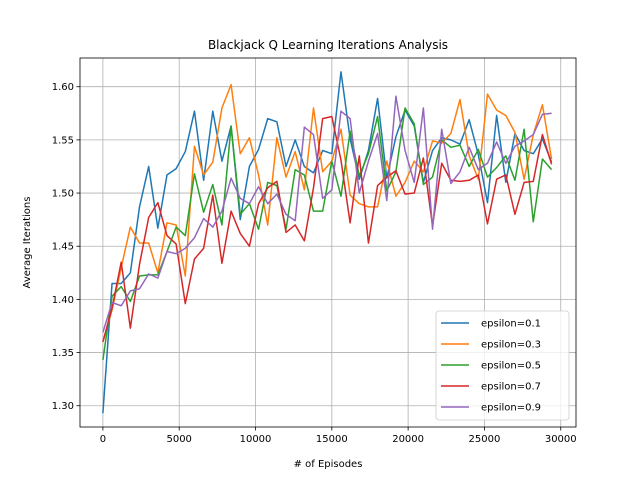 This screenshot has width=640, height=480. I want to click on chart-title: Blackjack Q Learning Iterations Analysis, so click(328, 45).